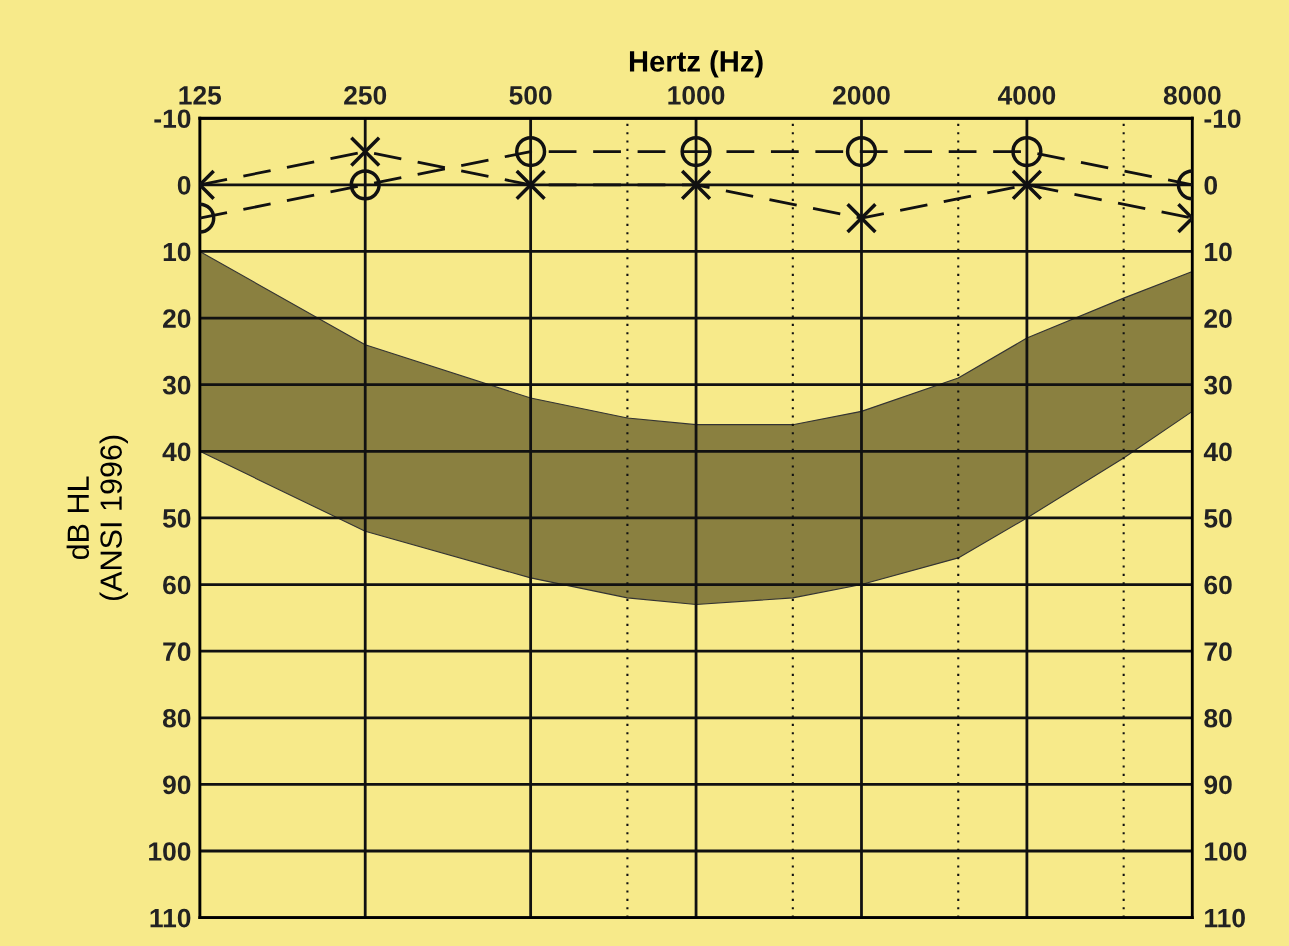 This screenshot has width=1289, height=946. I want to click on y-tick-label: -10, so click(172, 119).